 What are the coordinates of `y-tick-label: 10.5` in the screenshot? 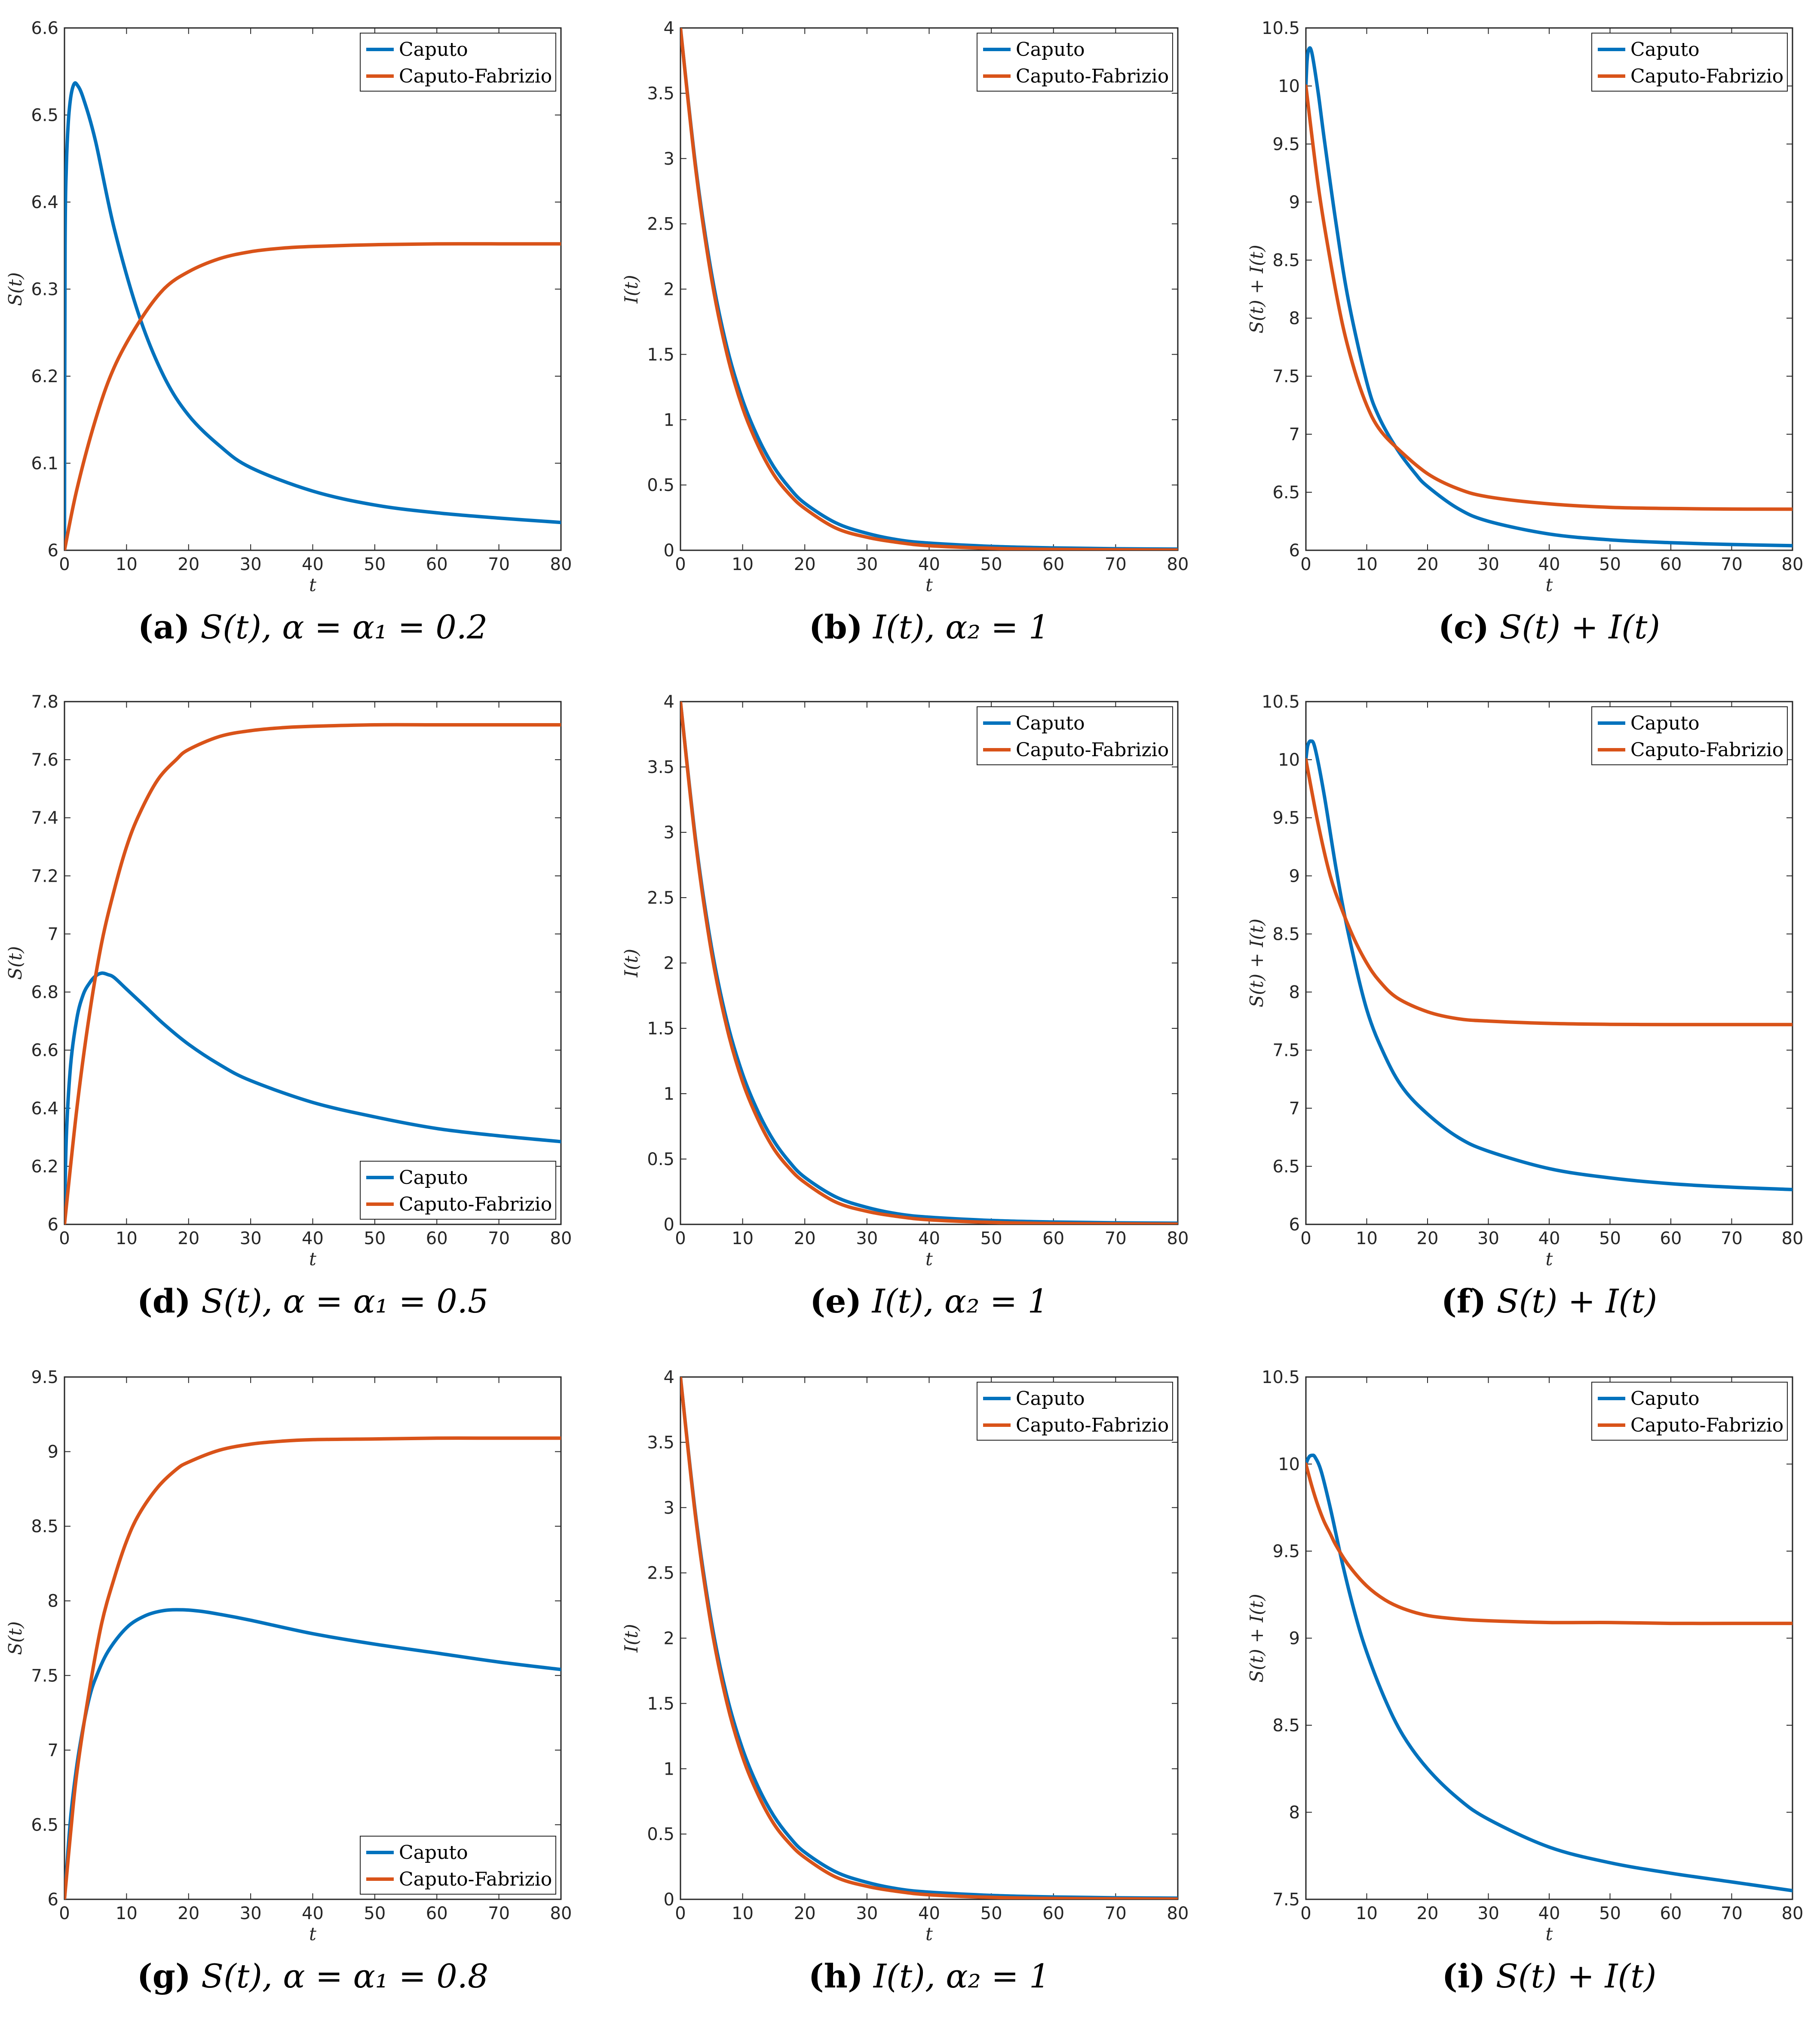 It's located at (1281, 1377).